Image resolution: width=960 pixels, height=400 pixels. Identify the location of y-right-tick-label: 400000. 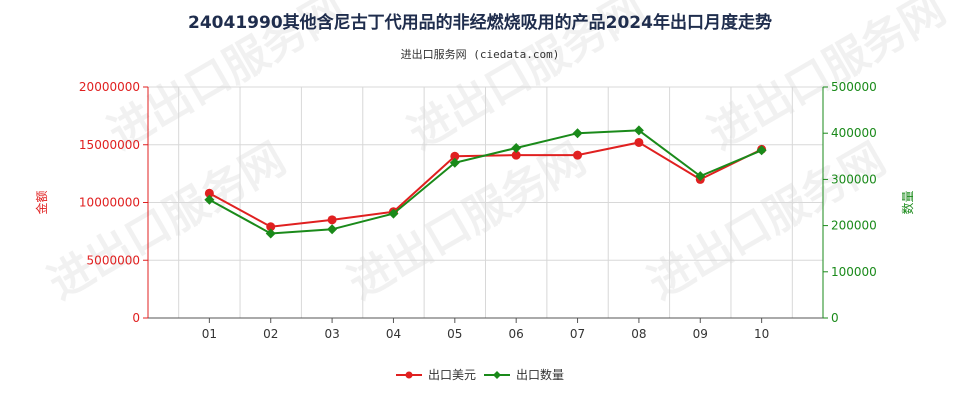
(854, 133).